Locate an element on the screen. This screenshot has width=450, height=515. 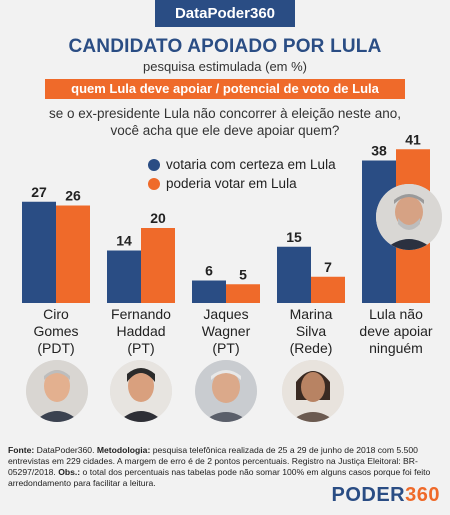
chart-subtitle: pesquisa estimulada (em %) is located at coordinates (225, 66).